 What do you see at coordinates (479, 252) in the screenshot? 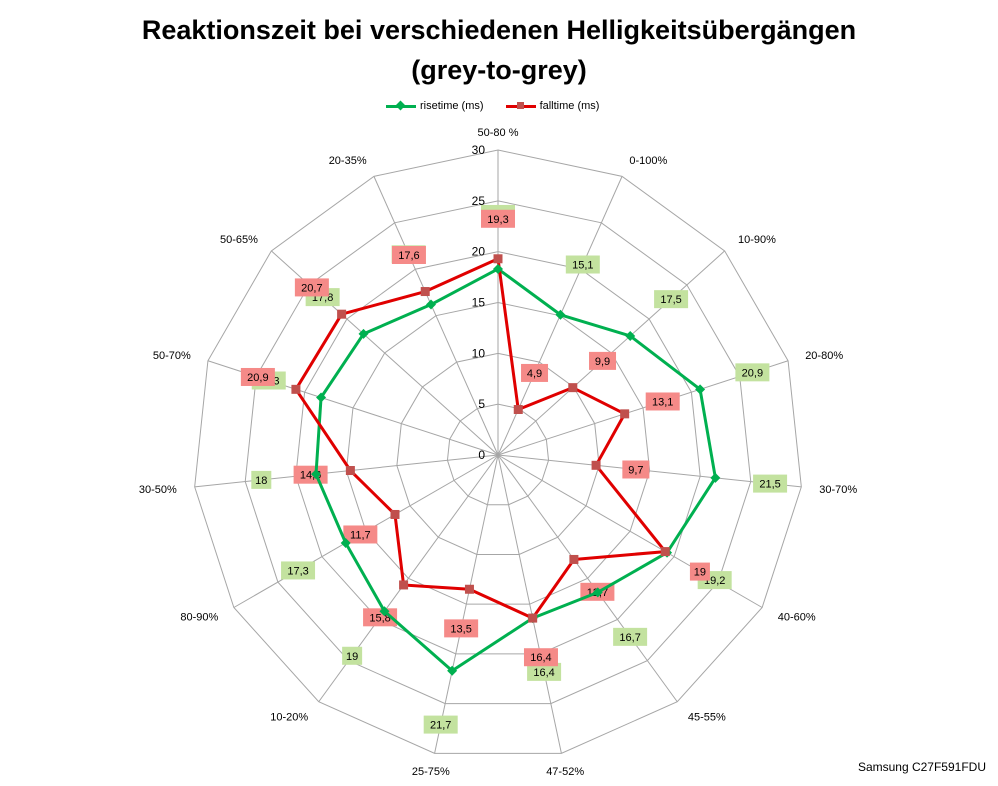
I see `axis-tick-label: 20` at bounding box center [479, 252].